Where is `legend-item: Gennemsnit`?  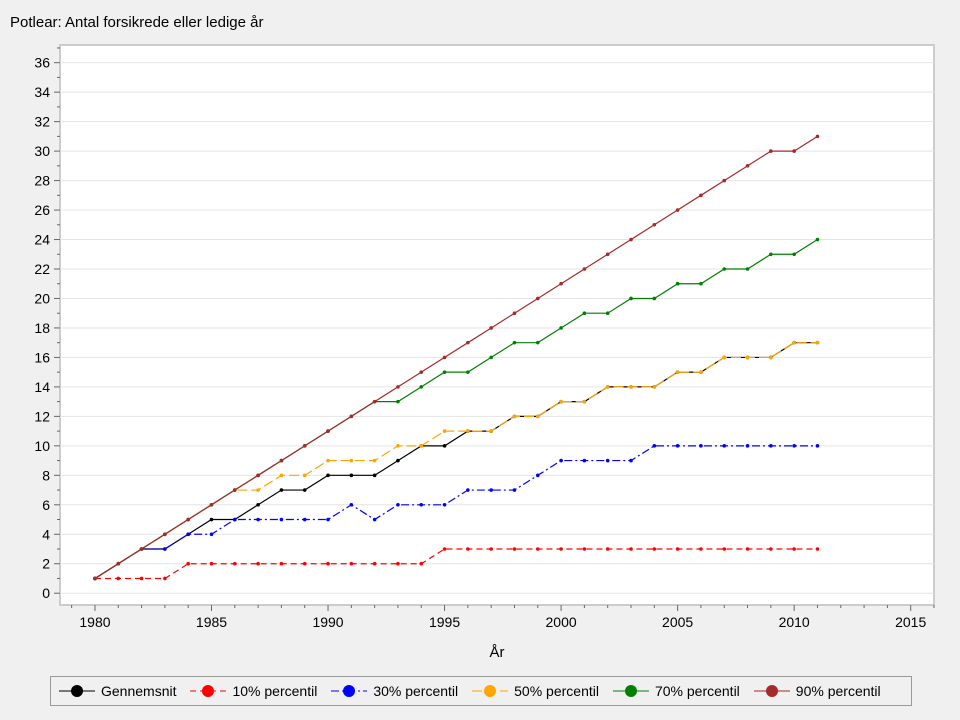 legend-item: Gennemsnit is located at coordinates (117, 691).